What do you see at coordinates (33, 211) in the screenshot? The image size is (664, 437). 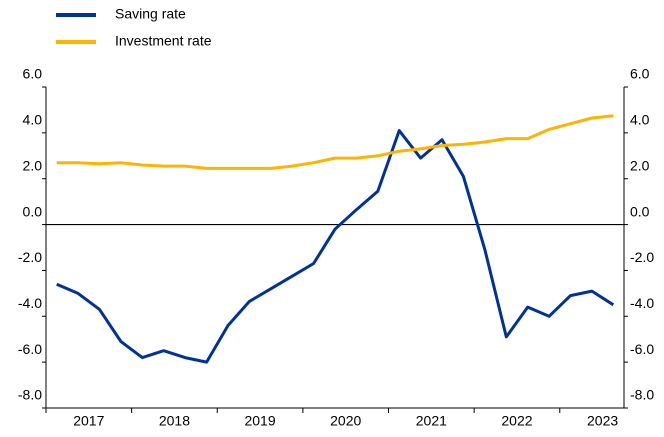 I see `y-tick-label: 0.0` at bounding box center [33, 211].